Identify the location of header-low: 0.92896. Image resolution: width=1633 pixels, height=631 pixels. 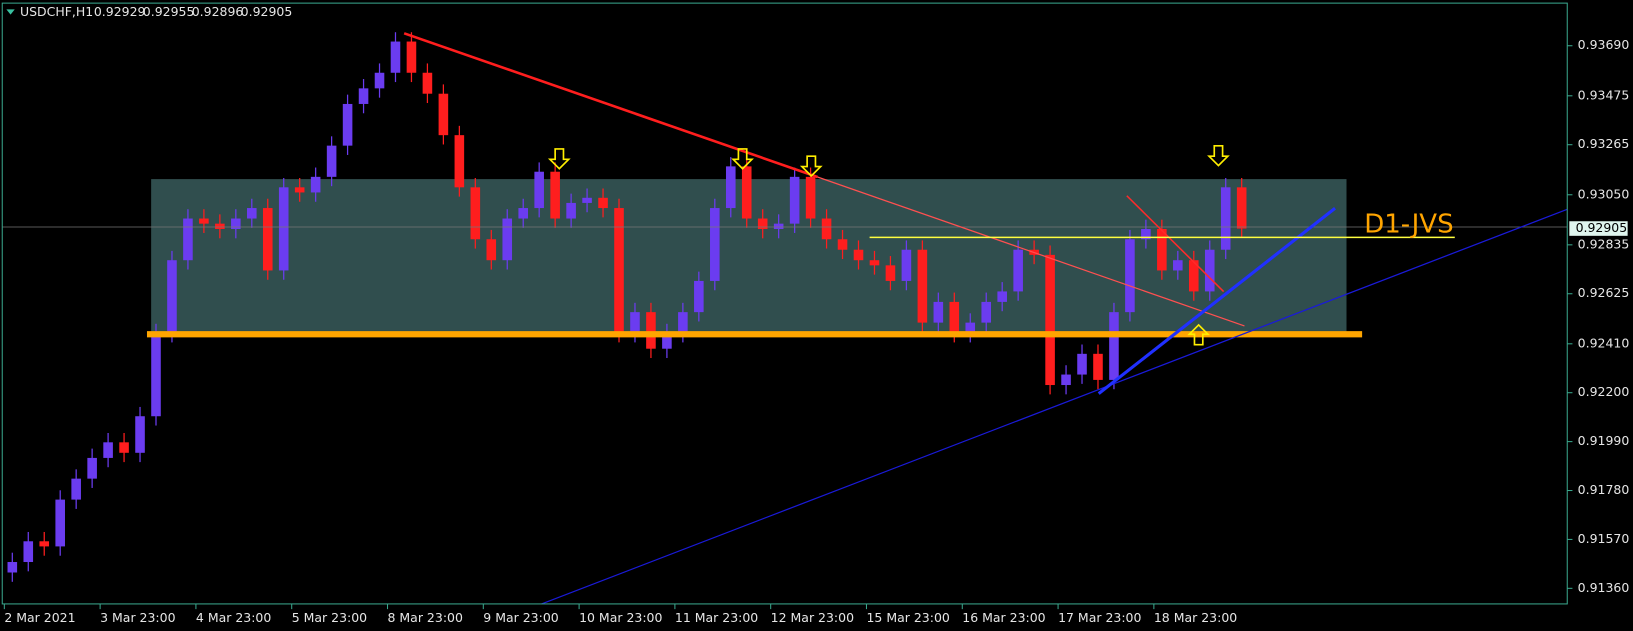
(218, 11).